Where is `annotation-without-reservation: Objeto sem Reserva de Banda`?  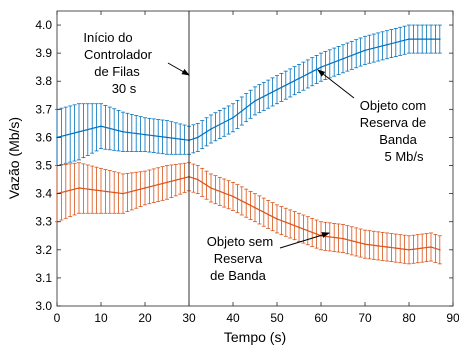 annotation-without-reservation: Objeto sem Reserva de Banda is located at coordinates (240, 258).